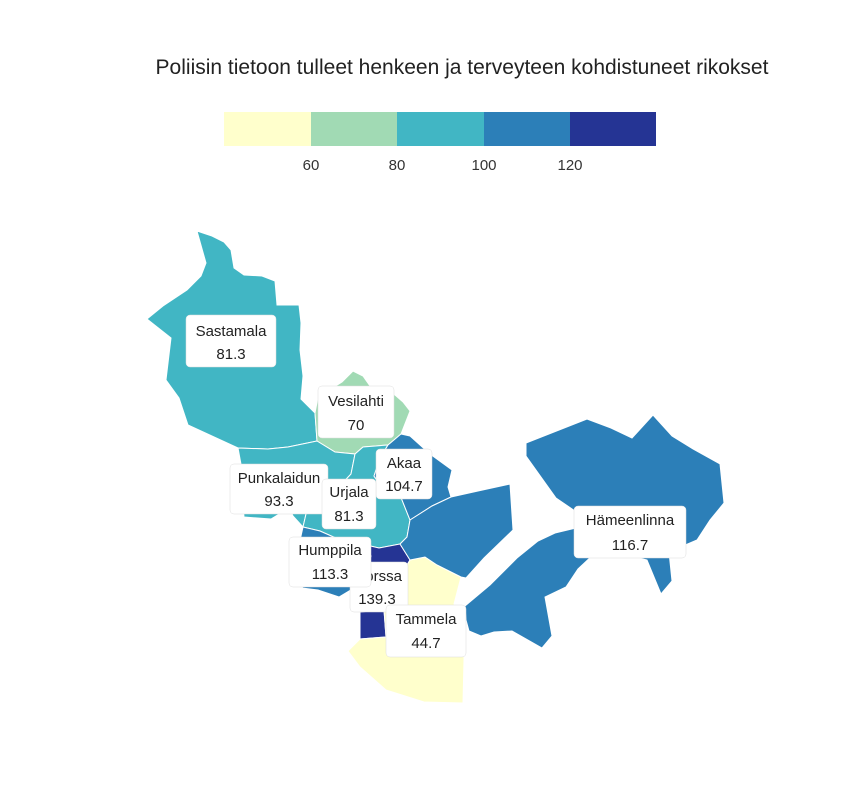  Describe the element at coordinates (349, 492) in the screenshot. I see `region-name: Urjala` at that location.